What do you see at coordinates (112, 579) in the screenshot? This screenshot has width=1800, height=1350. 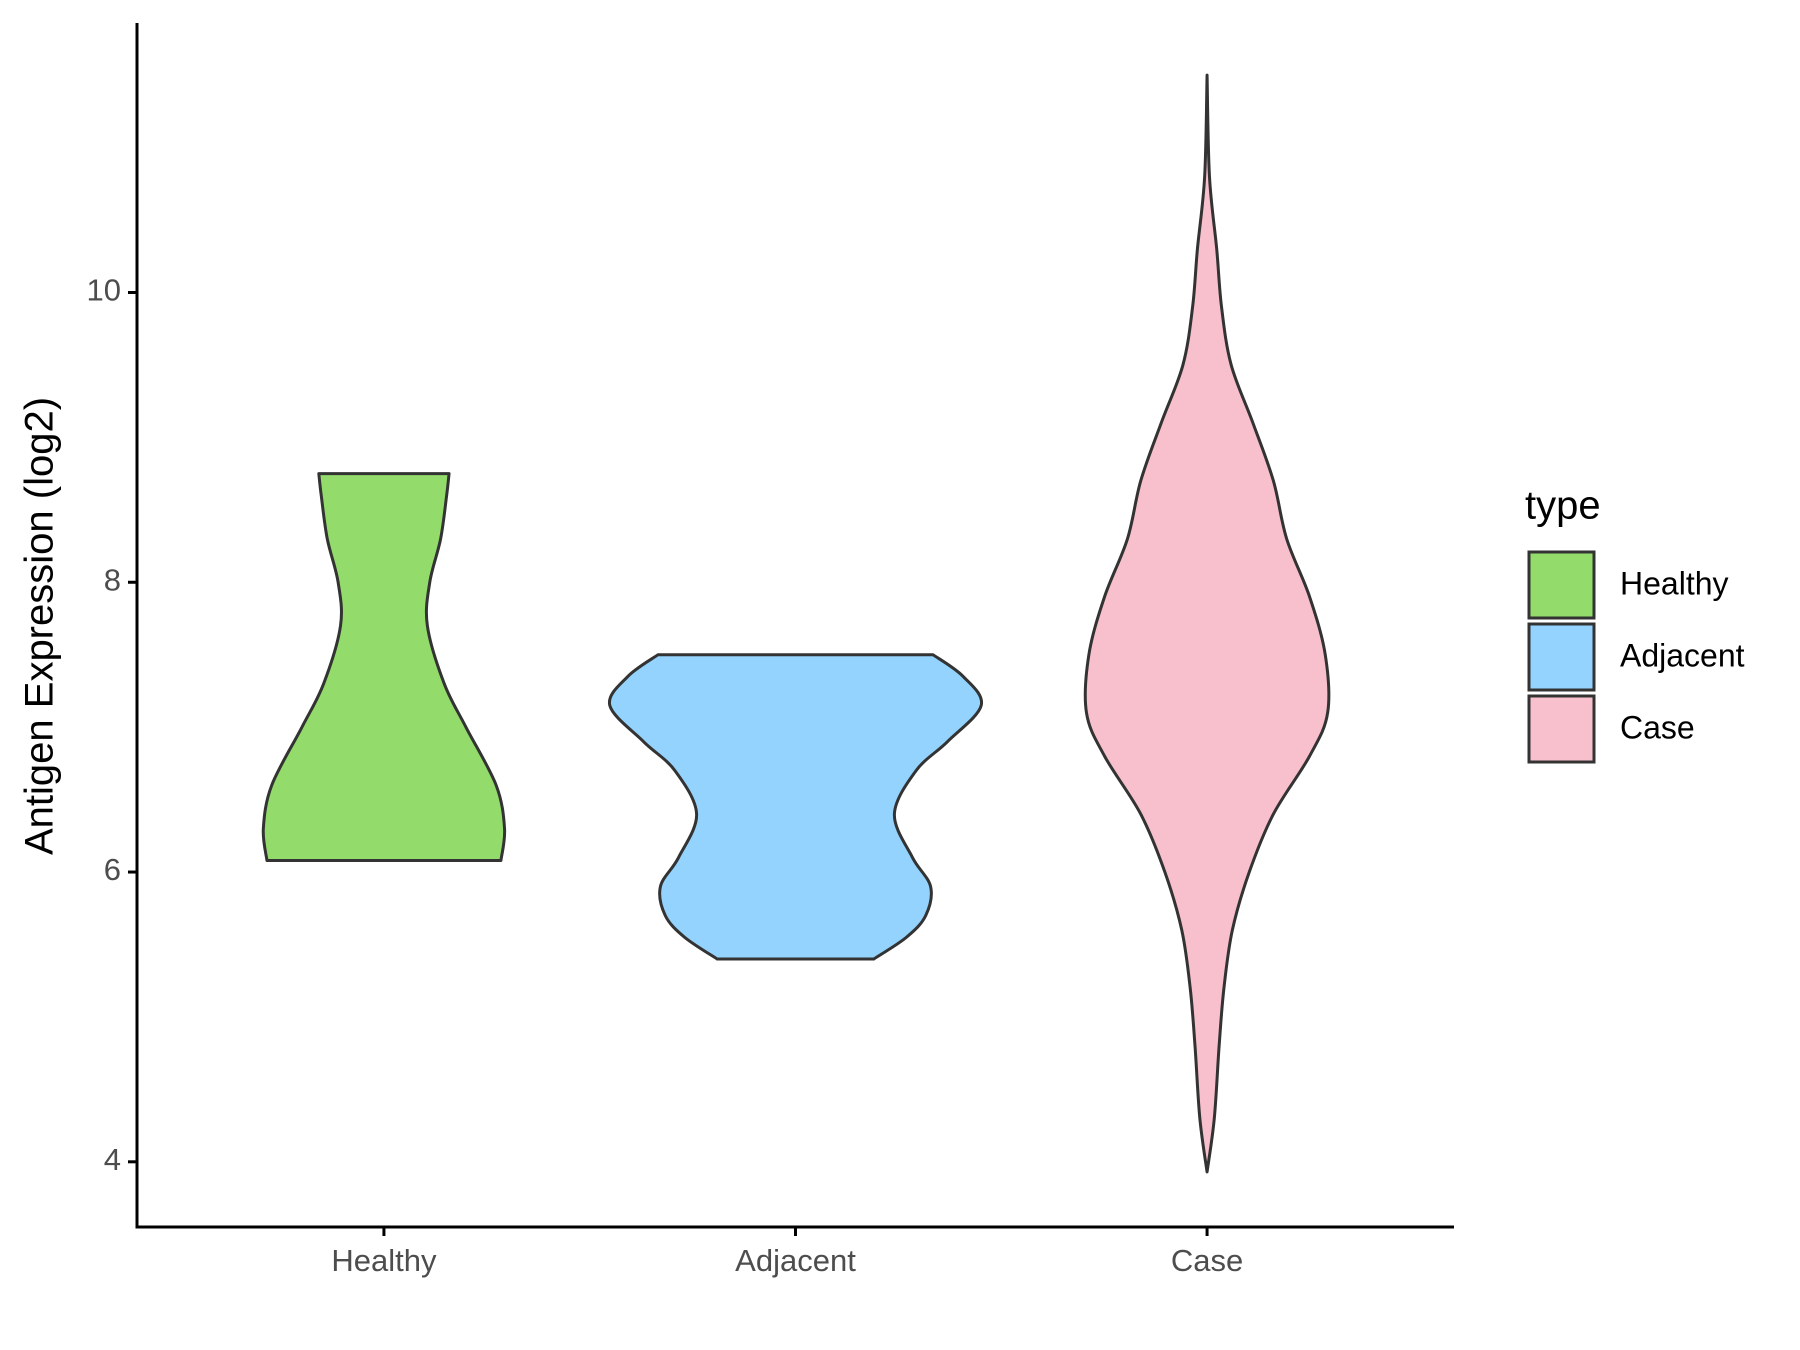 I see `y-tick-label: 8` at bounding box center [112, 579].